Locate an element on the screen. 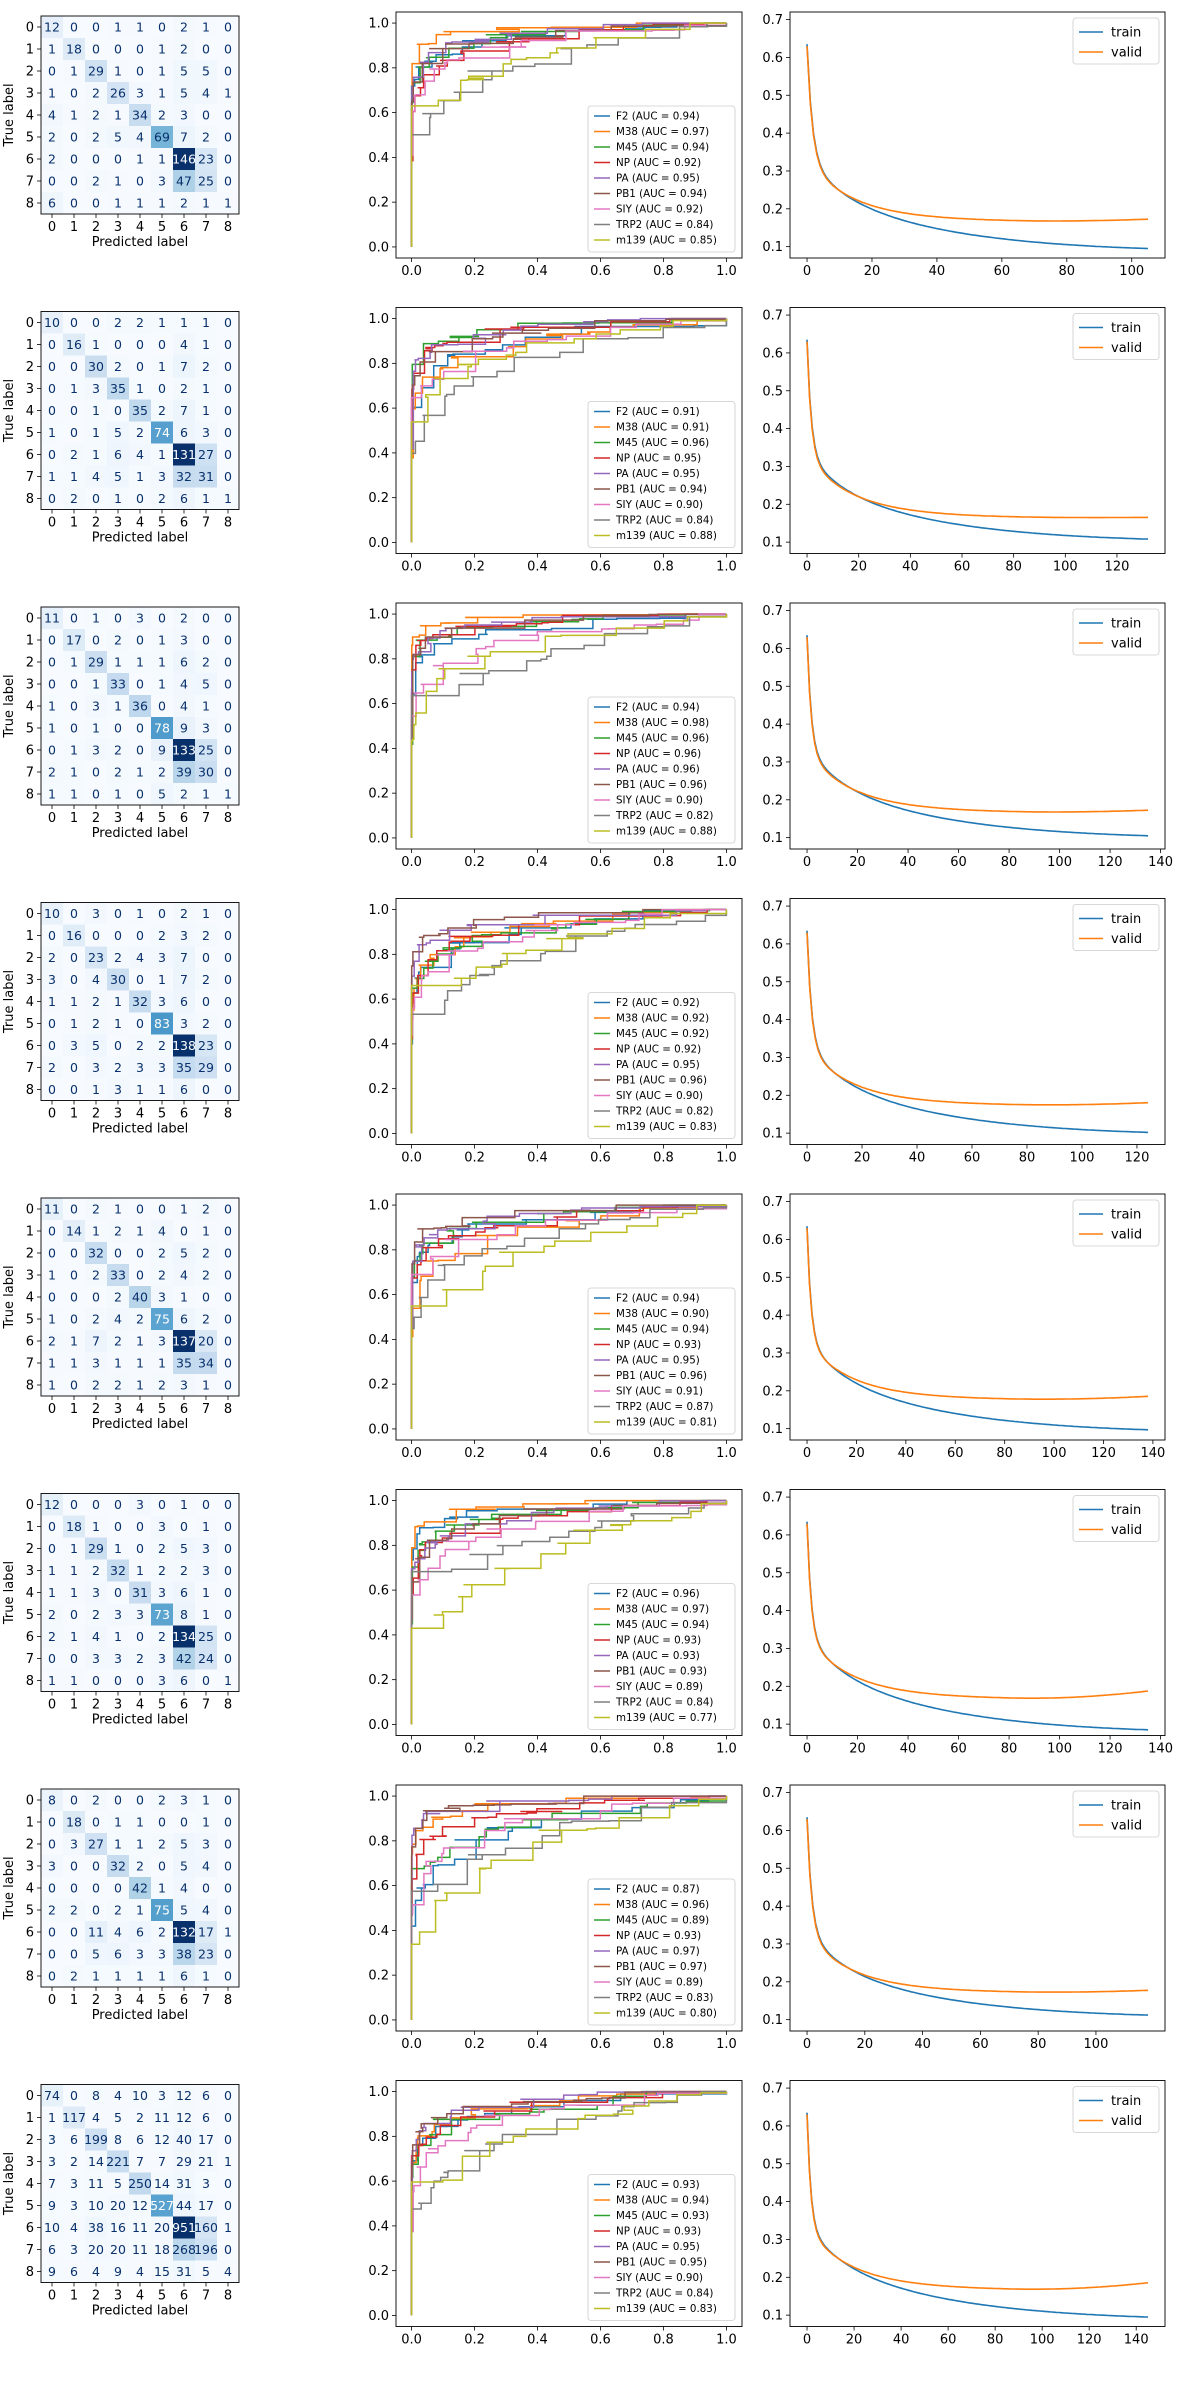 The height and width of the screenshot is (2389, 1177). cm-value: 12 is located at coordinates (52, 1504).